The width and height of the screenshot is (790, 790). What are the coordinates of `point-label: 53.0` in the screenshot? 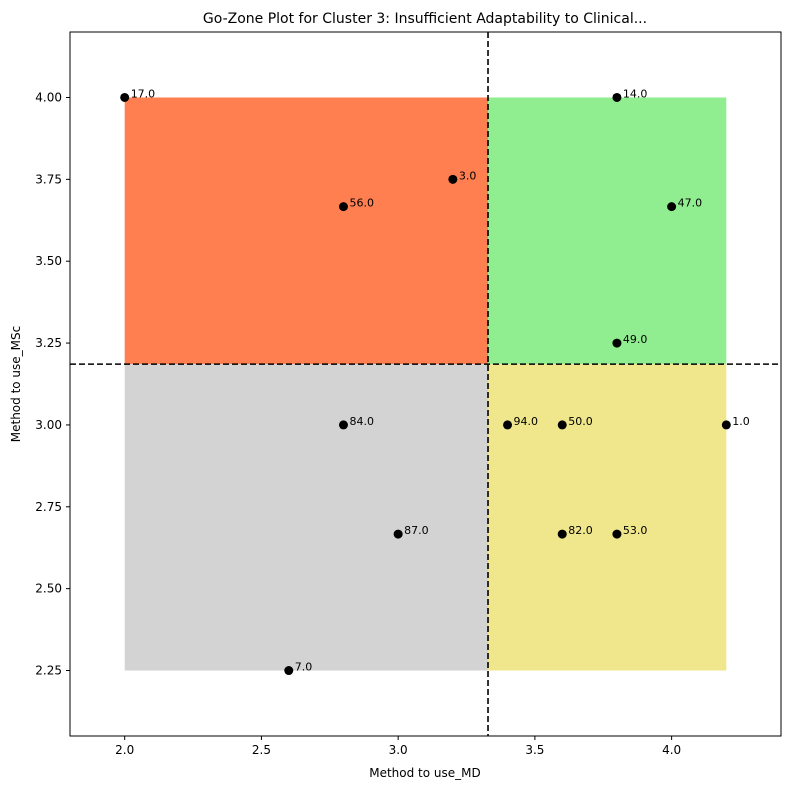 It's located at (635, 530).